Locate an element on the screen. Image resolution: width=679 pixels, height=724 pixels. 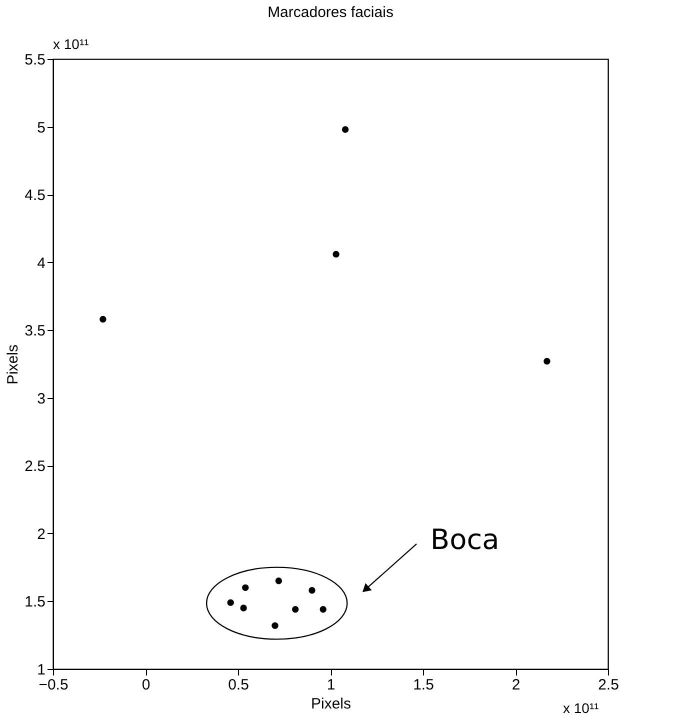
y-tick-label: 3.5 is located at coordinates (35, 331).